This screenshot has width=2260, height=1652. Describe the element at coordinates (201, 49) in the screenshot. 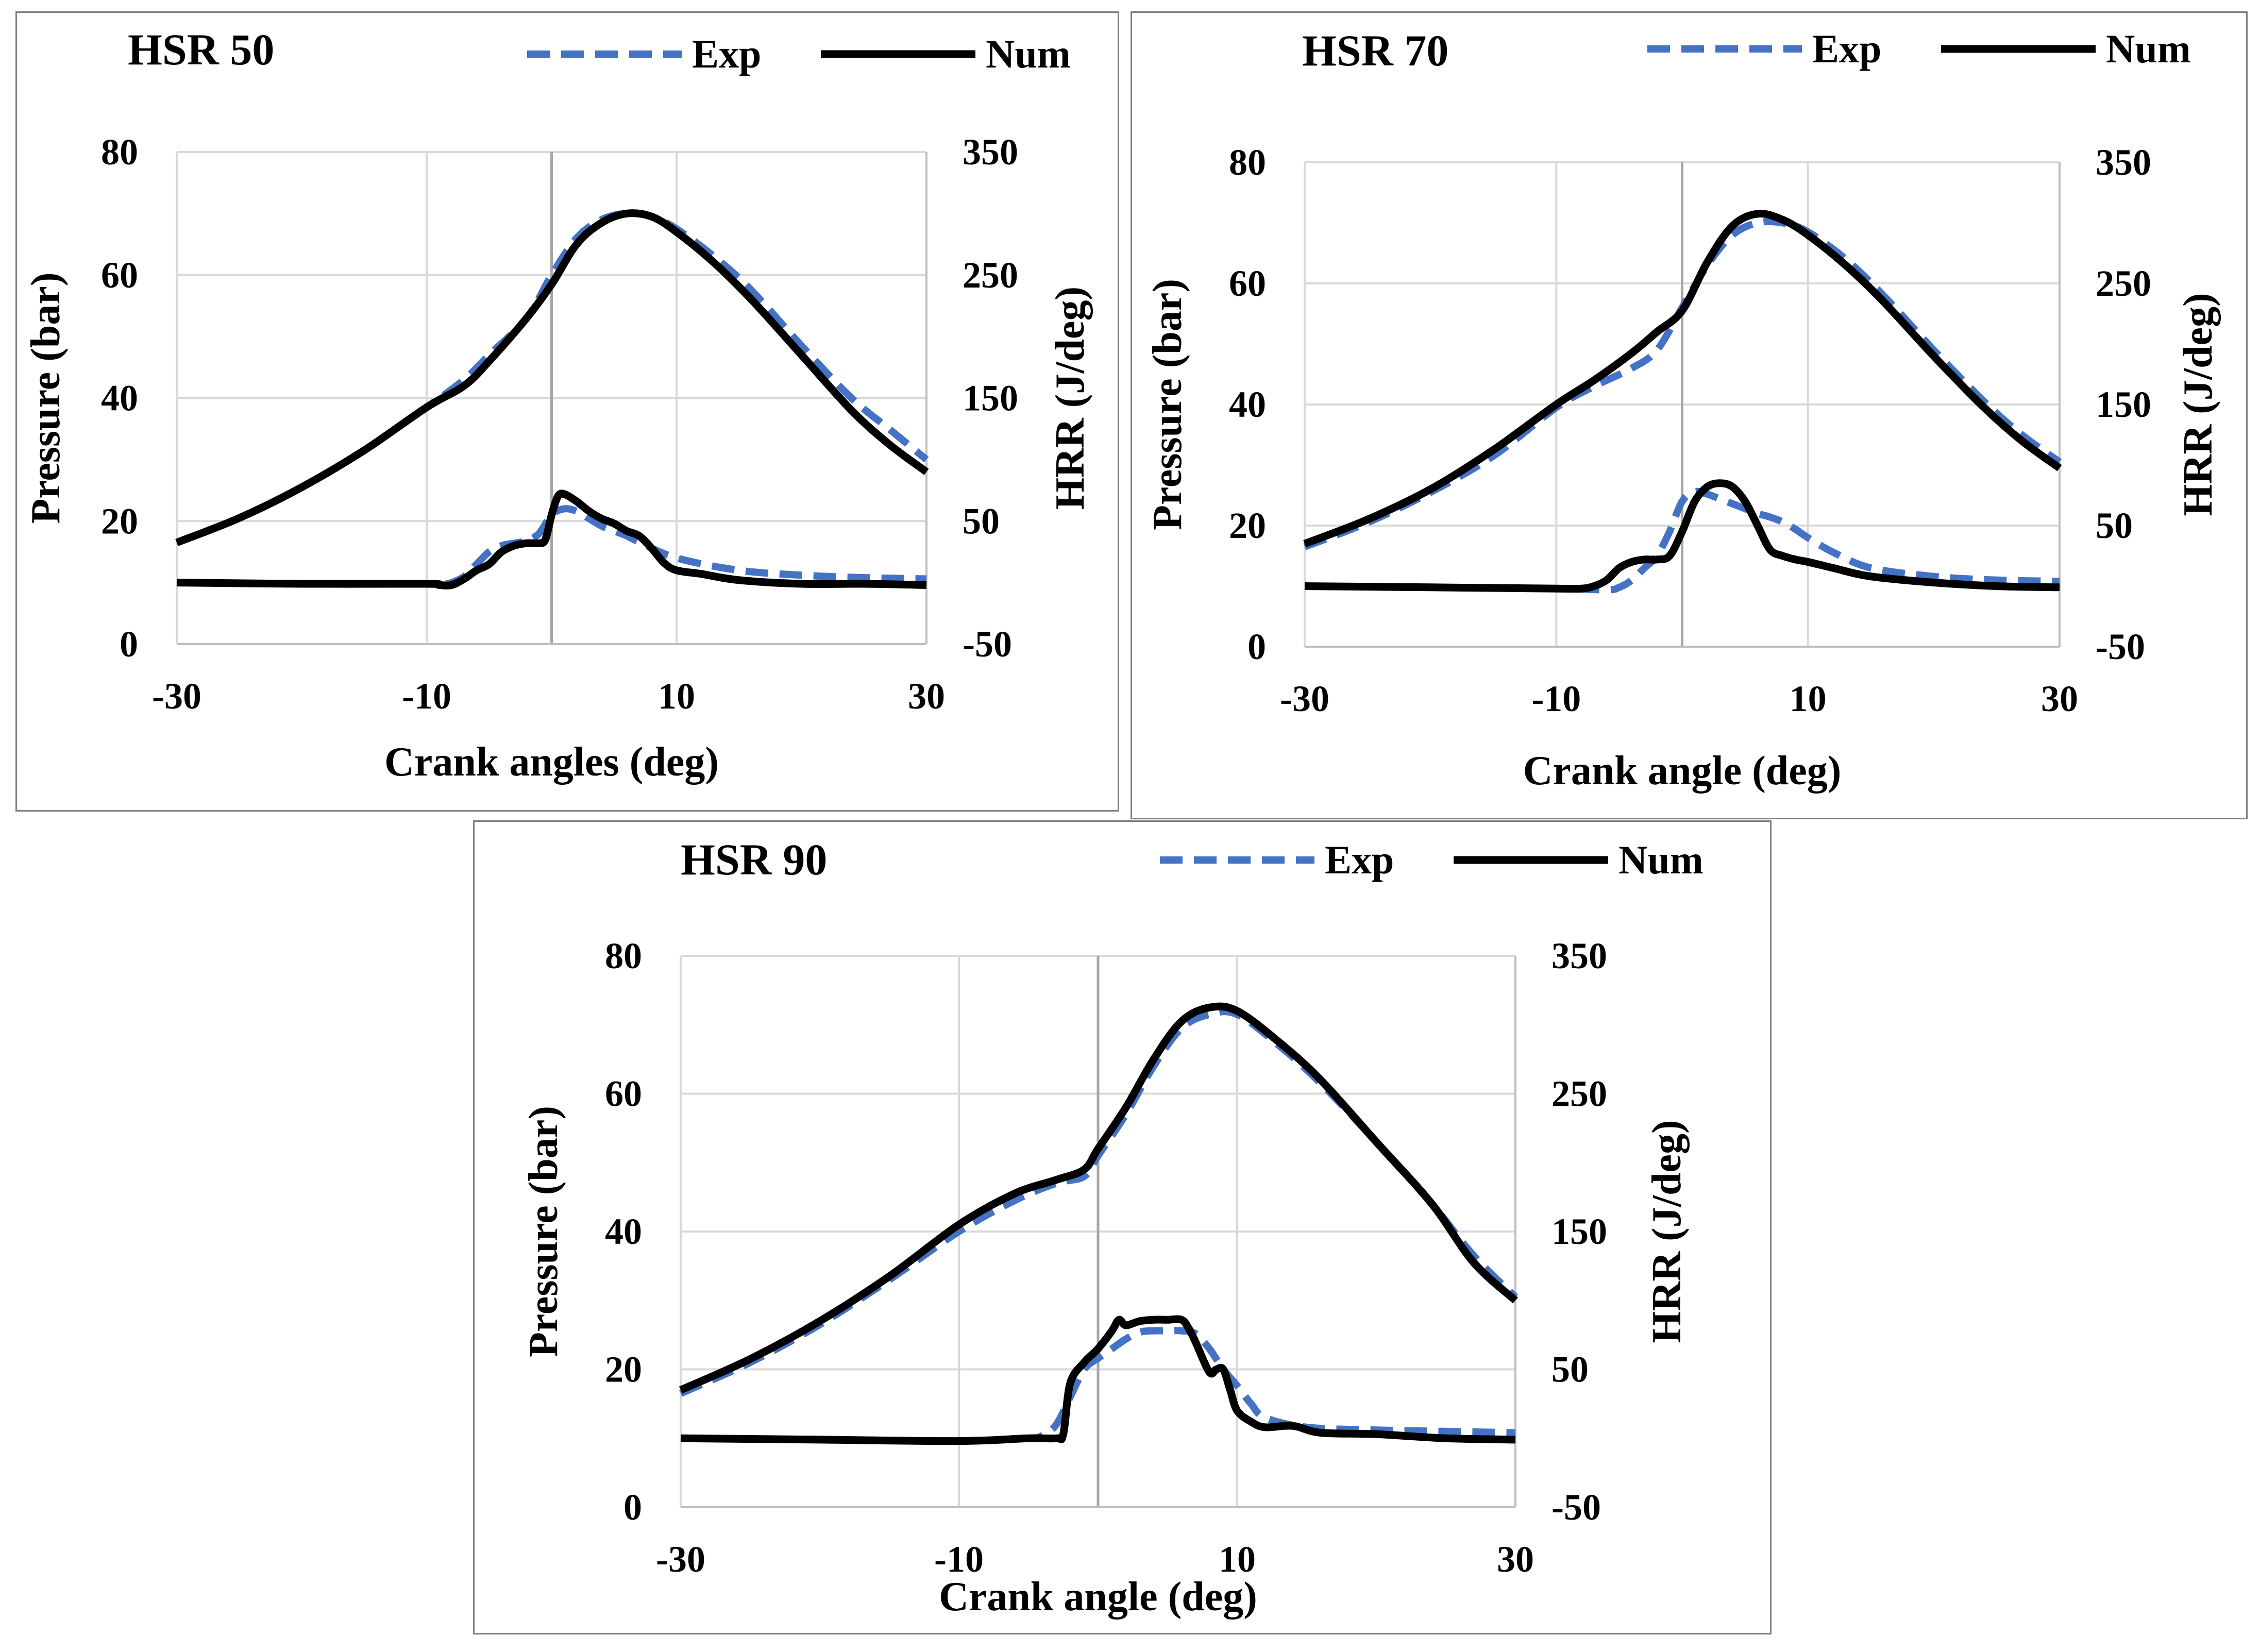

I see `chart-title-hsr50: HSR 50` at that location.